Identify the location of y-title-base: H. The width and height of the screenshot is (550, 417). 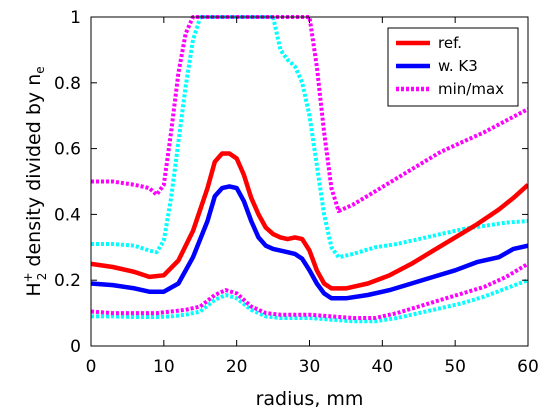
(34, 289).